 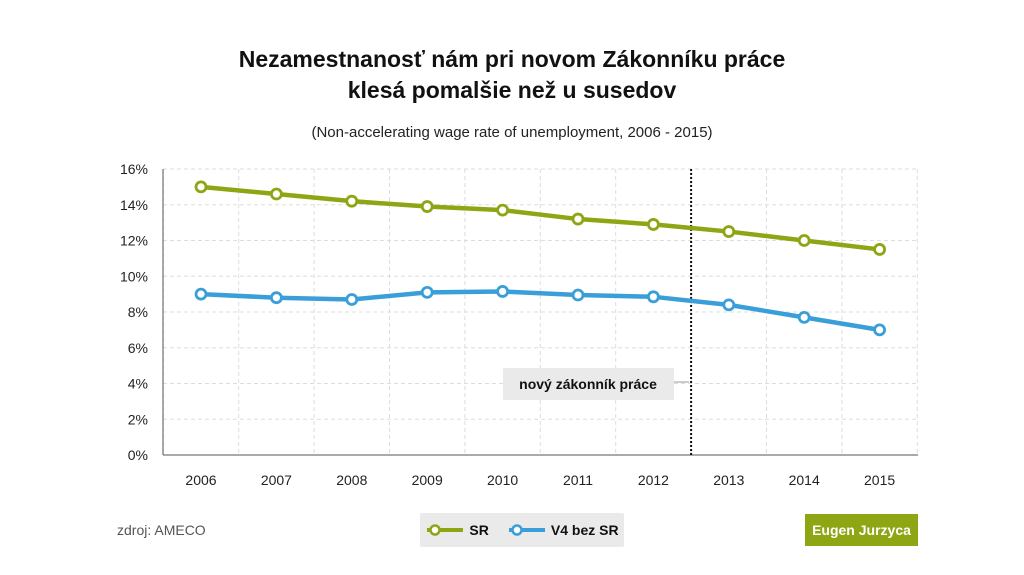 What do you see at coordinates (502, 480) in the screenshot?
I see `x-tick-label: 2010` at bounding box center [502, 480].